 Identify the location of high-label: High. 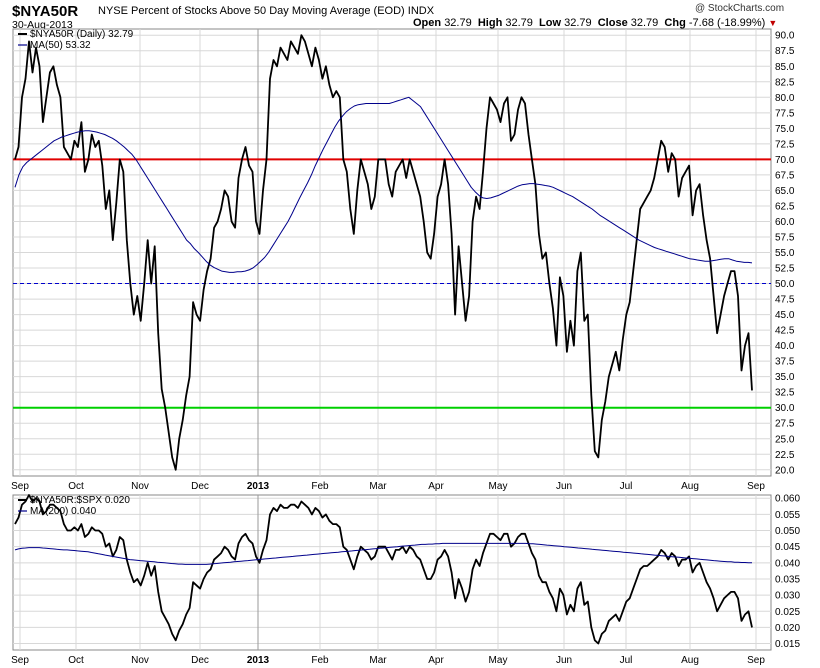
(490, 23).